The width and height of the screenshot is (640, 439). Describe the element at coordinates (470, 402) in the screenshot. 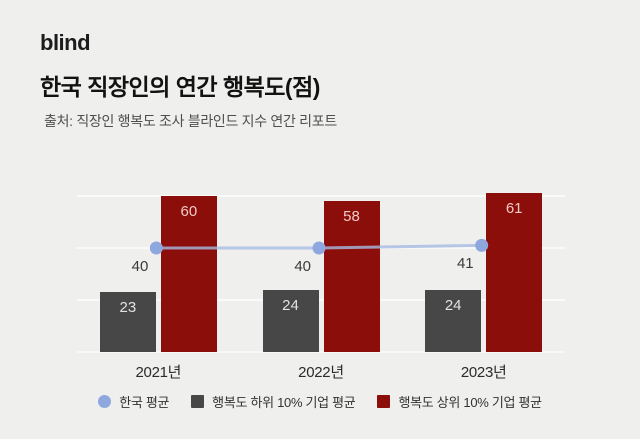

I see `legend-label: 행복도 상위 10% 기업 평균` at that location.